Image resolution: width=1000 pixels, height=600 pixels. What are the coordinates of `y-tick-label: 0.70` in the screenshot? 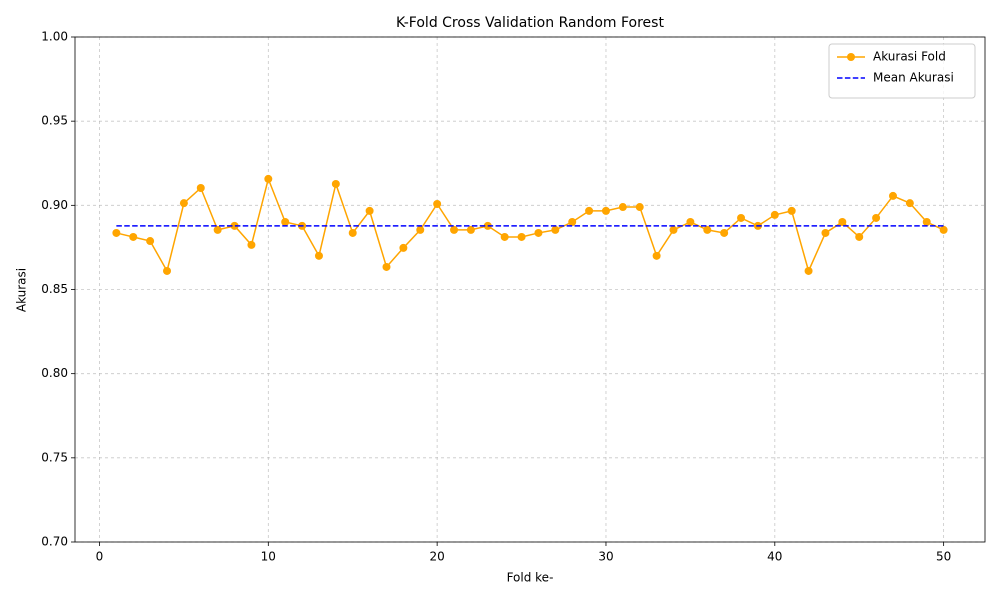 It's located at (54, 542).